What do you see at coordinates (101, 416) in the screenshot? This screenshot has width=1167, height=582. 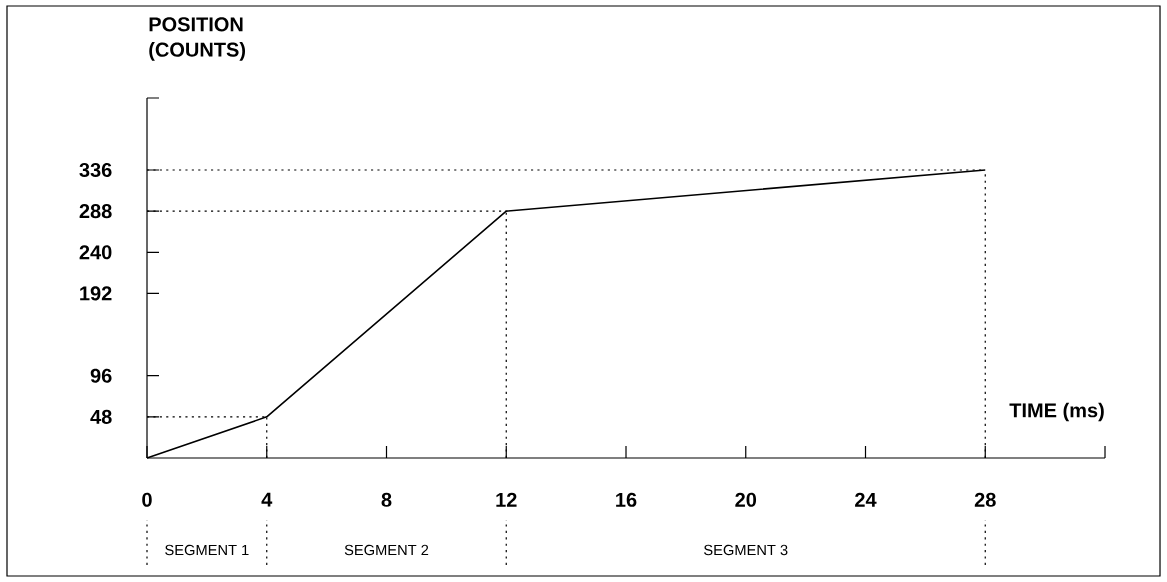 I see `y-tick-label: 48` at bounding box center [101, 416].